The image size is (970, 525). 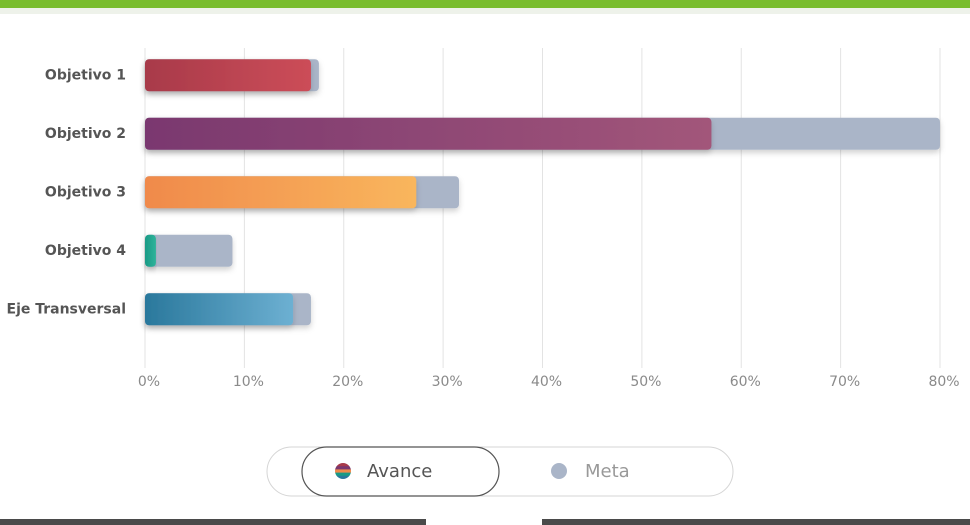 What do you see at coordinates (844, 382) in the screenshot?
I see `x-tick-label: 70%` at bounding box center [844, 382].